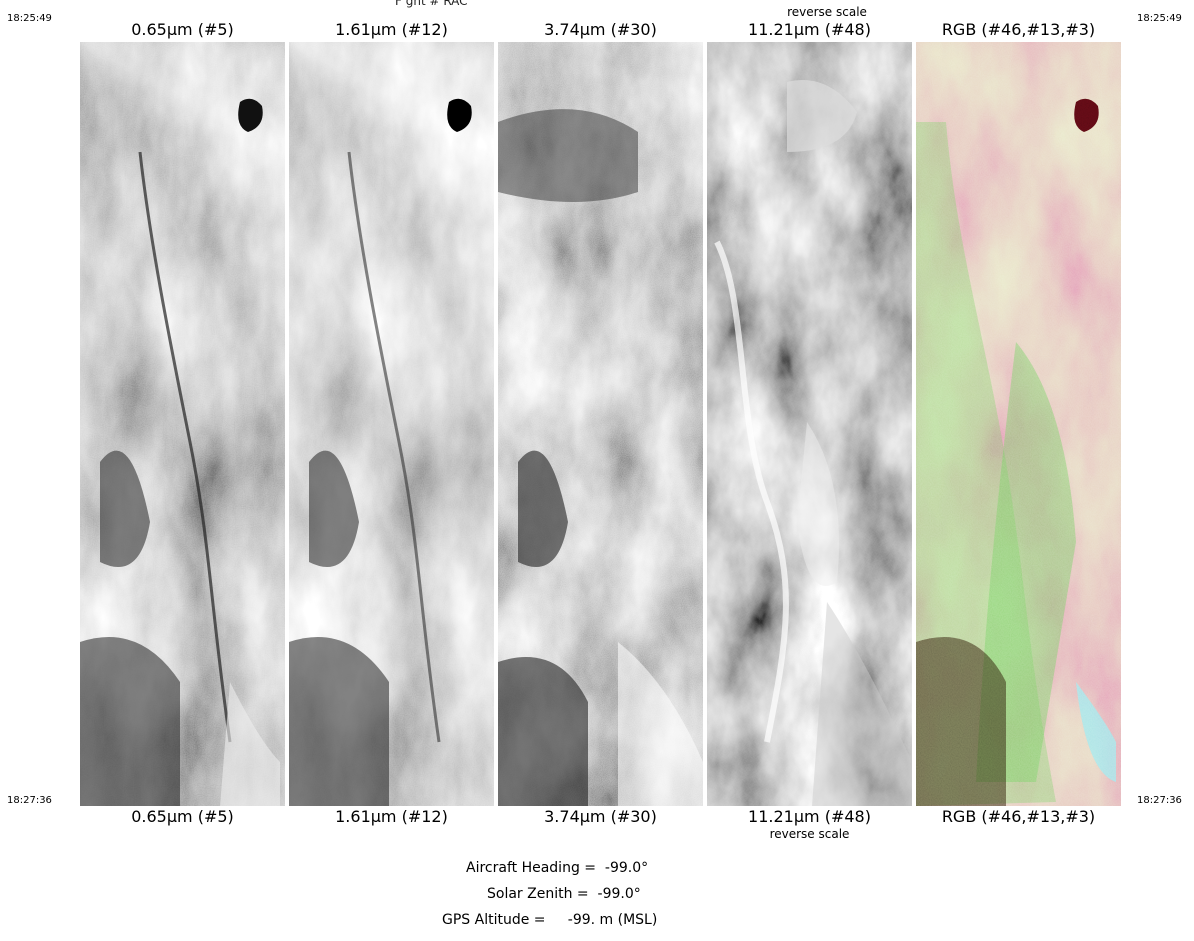 The image size is (1194, 941). I want to click on aircraft-heading: Aircraft Heading = -99.0°, so click(557, 868).